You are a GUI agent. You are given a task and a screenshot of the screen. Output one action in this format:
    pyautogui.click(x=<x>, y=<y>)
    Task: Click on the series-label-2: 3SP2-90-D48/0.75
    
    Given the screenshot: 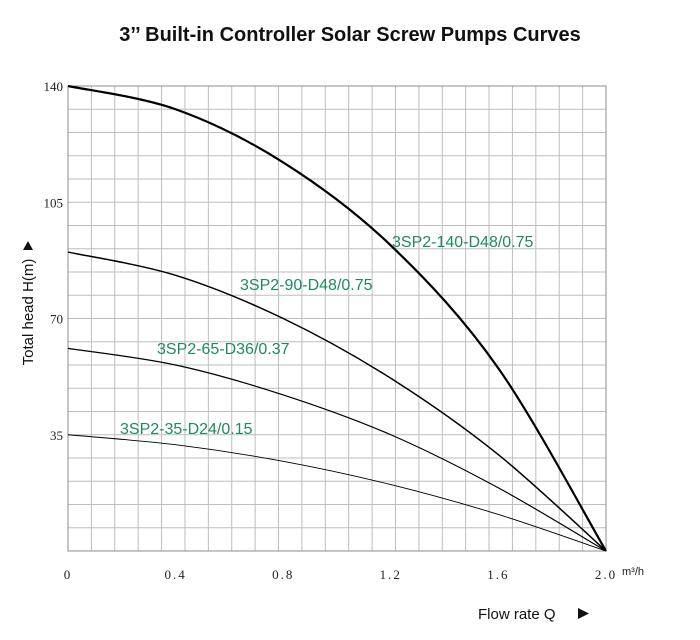 What is the action you would take?
    pyautogui.click(x=306, y=285)
    